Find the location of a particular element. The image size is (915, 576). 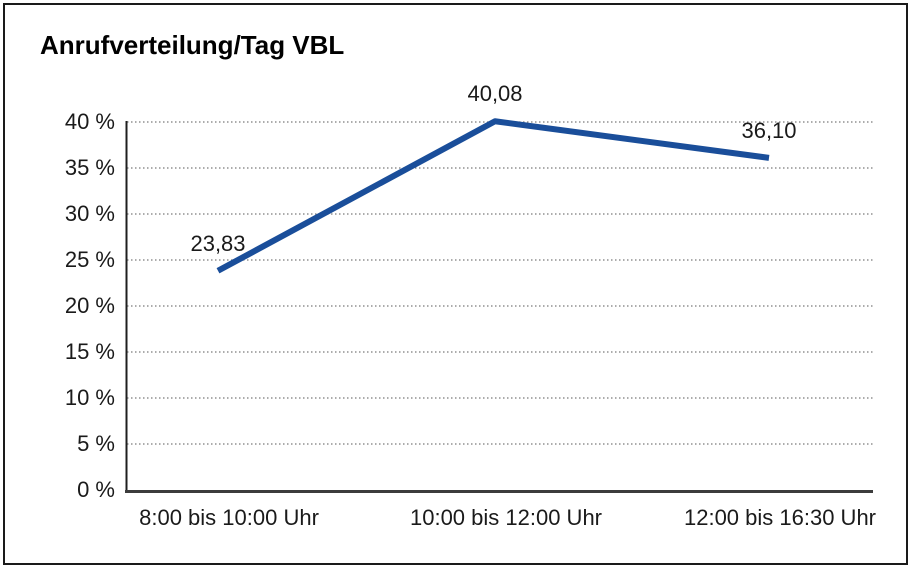

y-axis-tick-label: 35 % is located at coordinates (89, 167).